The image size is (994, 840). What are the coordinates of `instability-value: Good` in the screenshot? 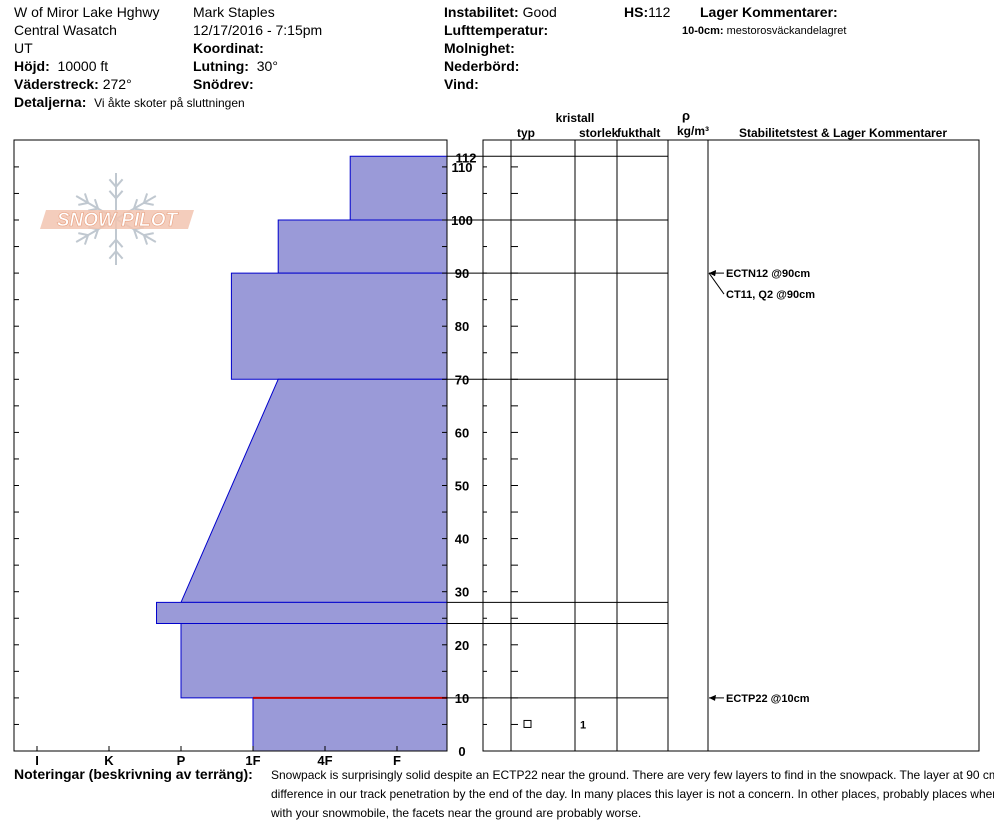 It's located at (539, 12).